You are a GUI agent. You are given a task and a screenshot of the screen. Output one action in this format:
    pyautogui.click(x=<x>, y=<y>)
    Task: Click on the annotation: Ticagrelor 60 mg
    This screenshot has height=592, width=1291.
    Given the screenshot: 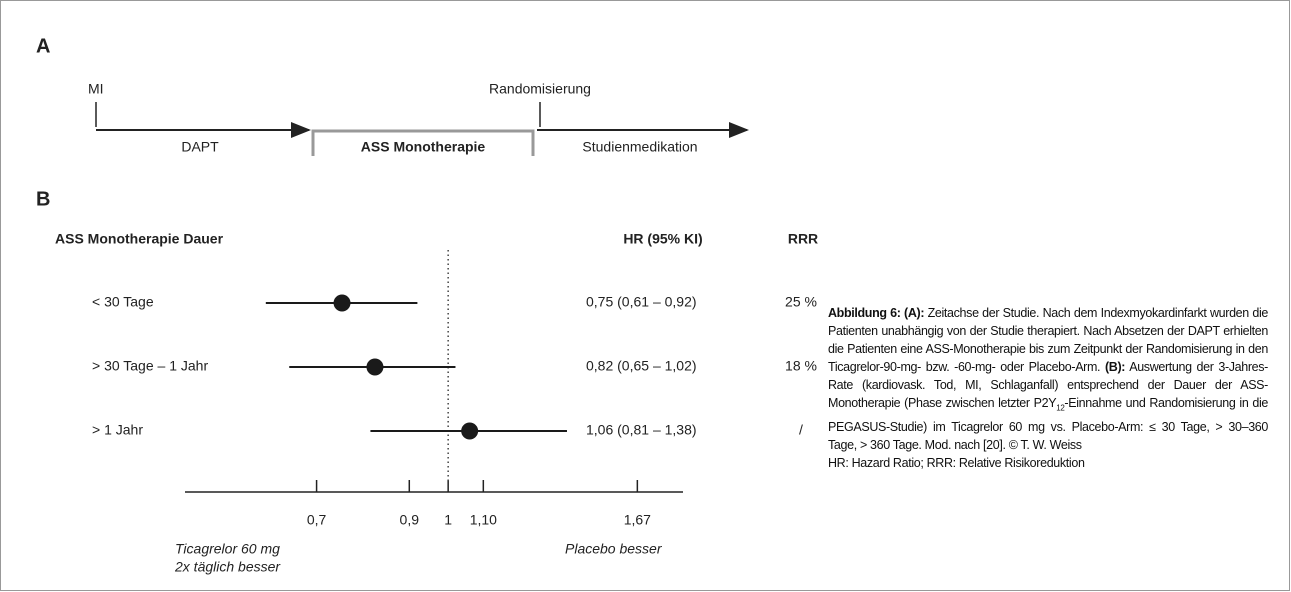 What is the action you would take?
    pyautogui.click(x=227, y=549)
    